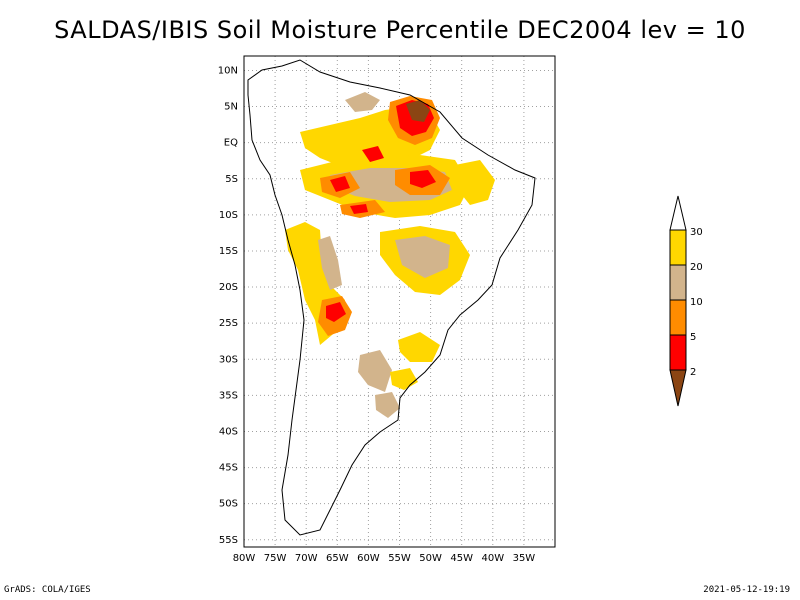 This screenshot has height=600, width=800. What do you see at coordinates (228, 215) in the screenshot?
I see `lat-tick-label: 10S` at bounding box center [228, 215].